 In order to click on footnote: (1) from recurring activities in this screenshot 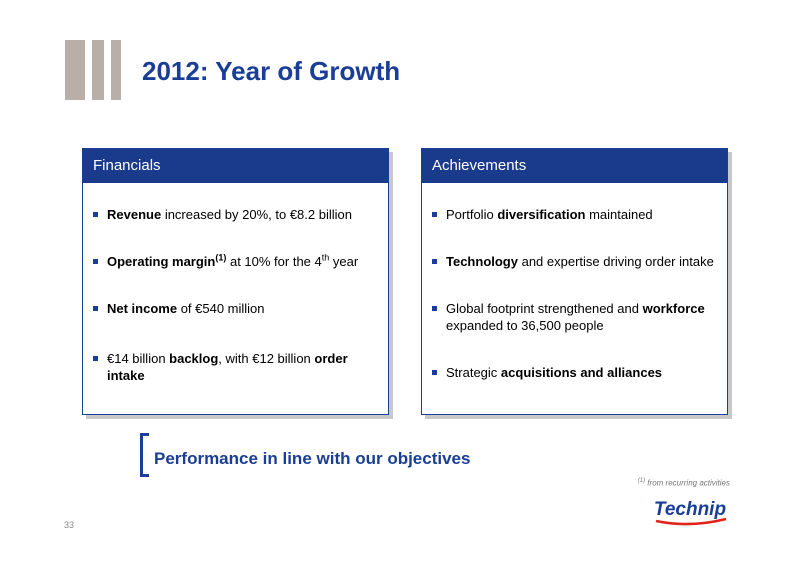, I will do `click(683, 483)`.